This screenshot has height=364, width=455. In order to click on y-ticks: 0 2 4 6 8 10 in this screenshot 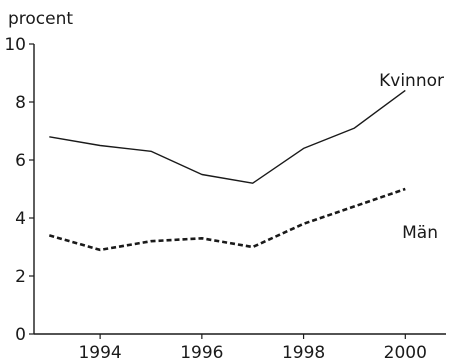, I will do `click(19, 190)`.